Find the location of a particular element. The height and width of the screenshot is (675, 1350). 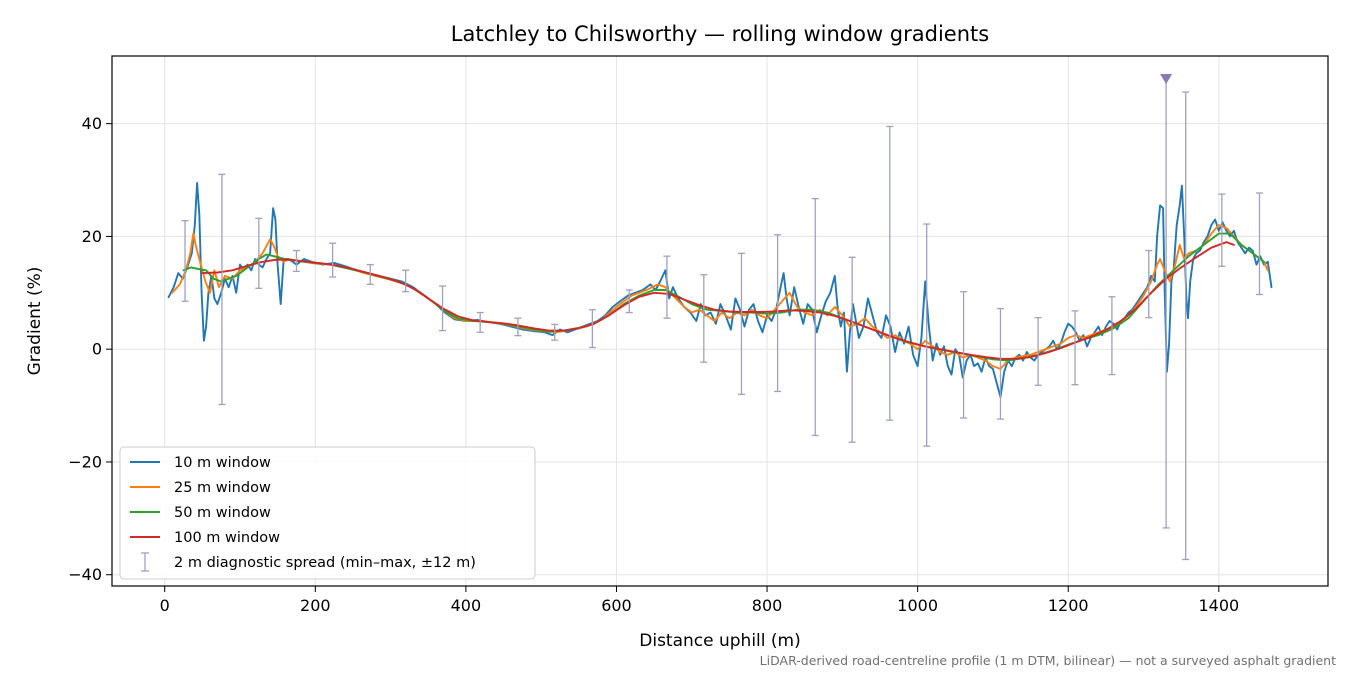

y-tick-label: 40 is located at coordinates (92, 123).